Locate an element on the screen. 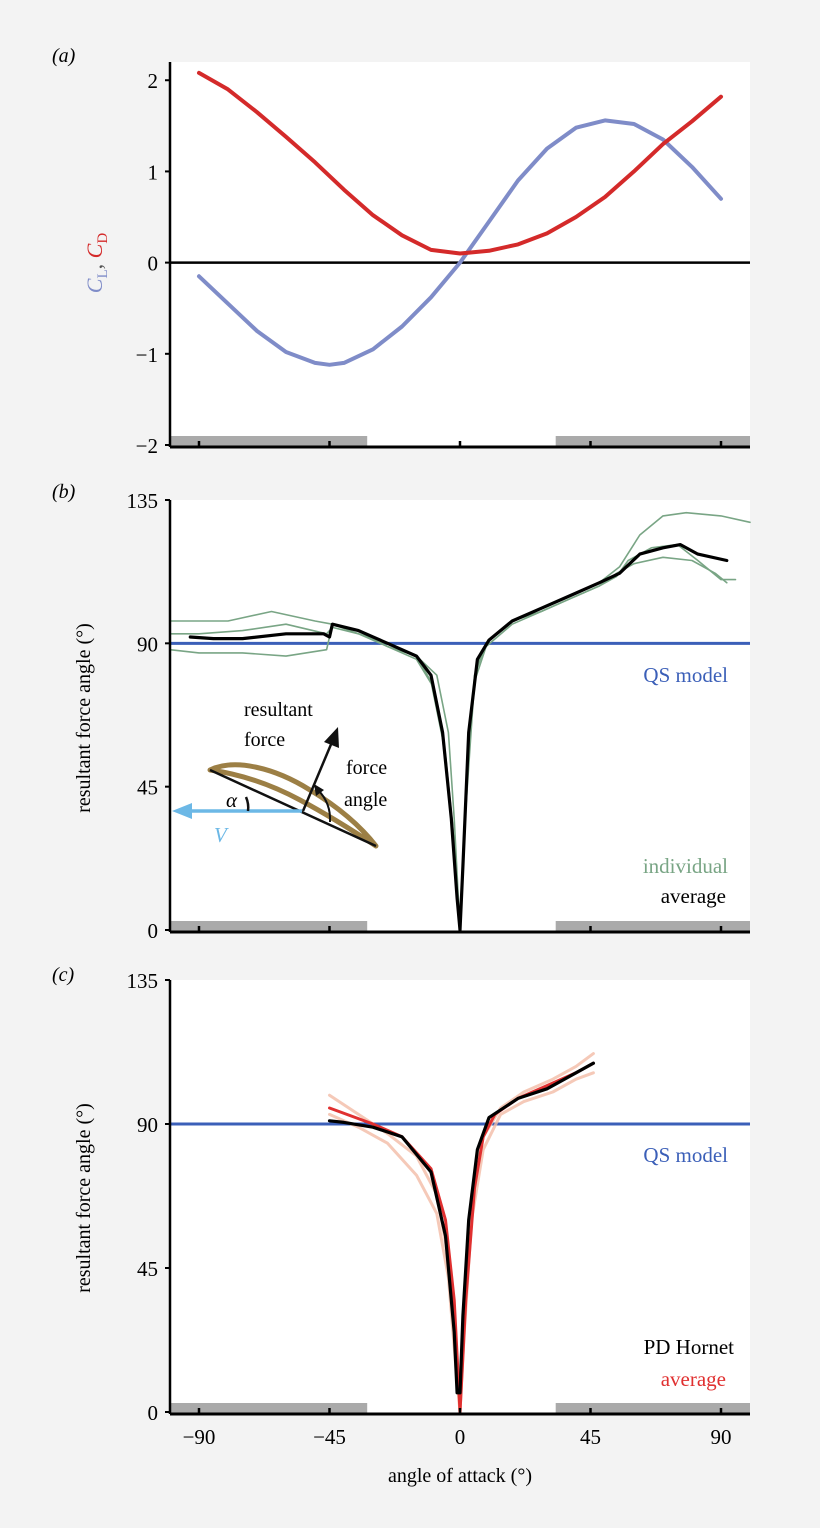 The height and width of the screenshot is (1528, 820). y-tick-label: −2 is located at coordinates (147, 446).